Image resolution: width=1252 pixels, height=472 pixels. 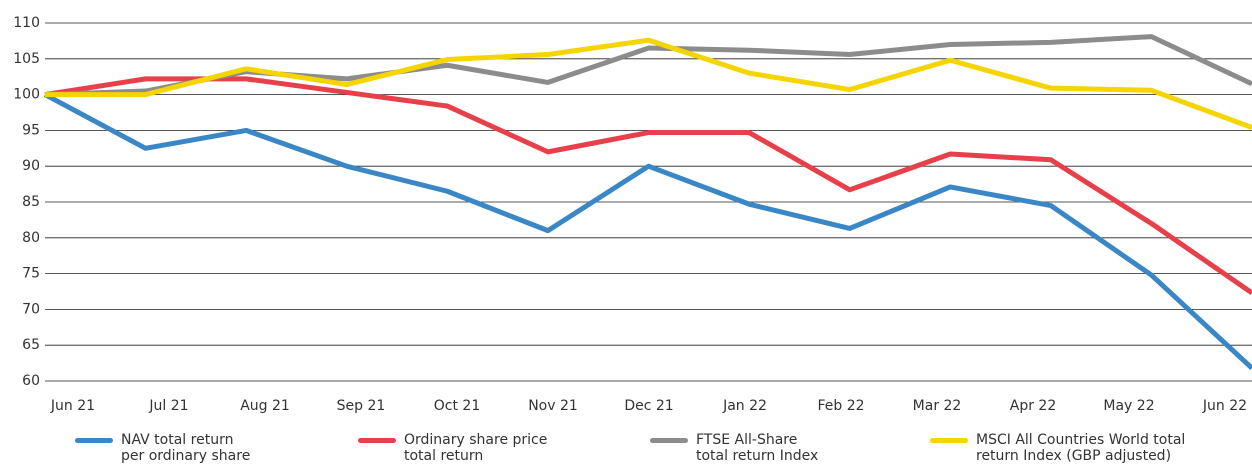 I want to click on x-tick-label: Sep 21, so click(x=361, y=406).